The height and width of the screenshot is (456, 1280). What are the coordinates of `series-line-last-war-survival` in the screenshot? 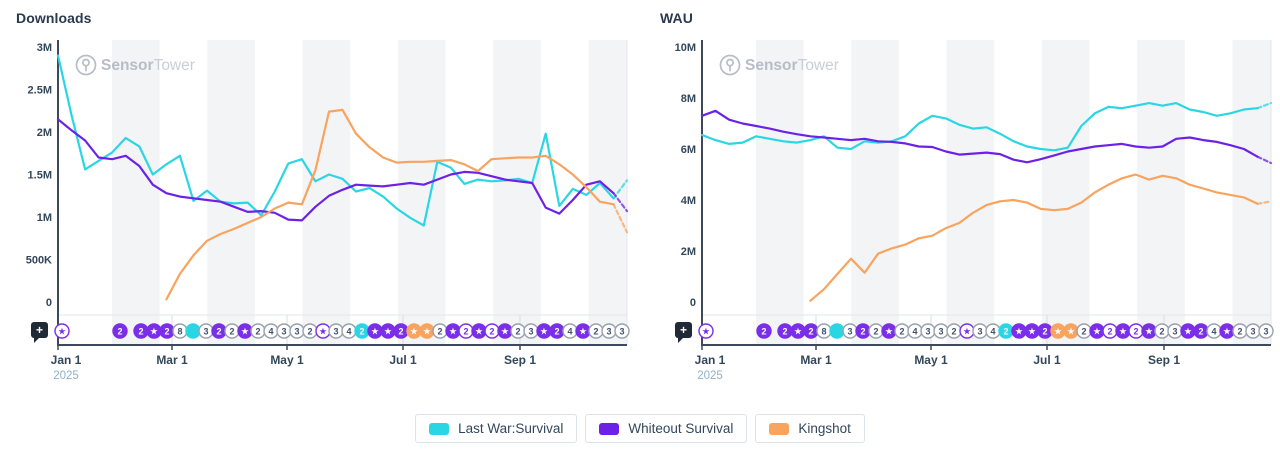 It's located at (979, 126).